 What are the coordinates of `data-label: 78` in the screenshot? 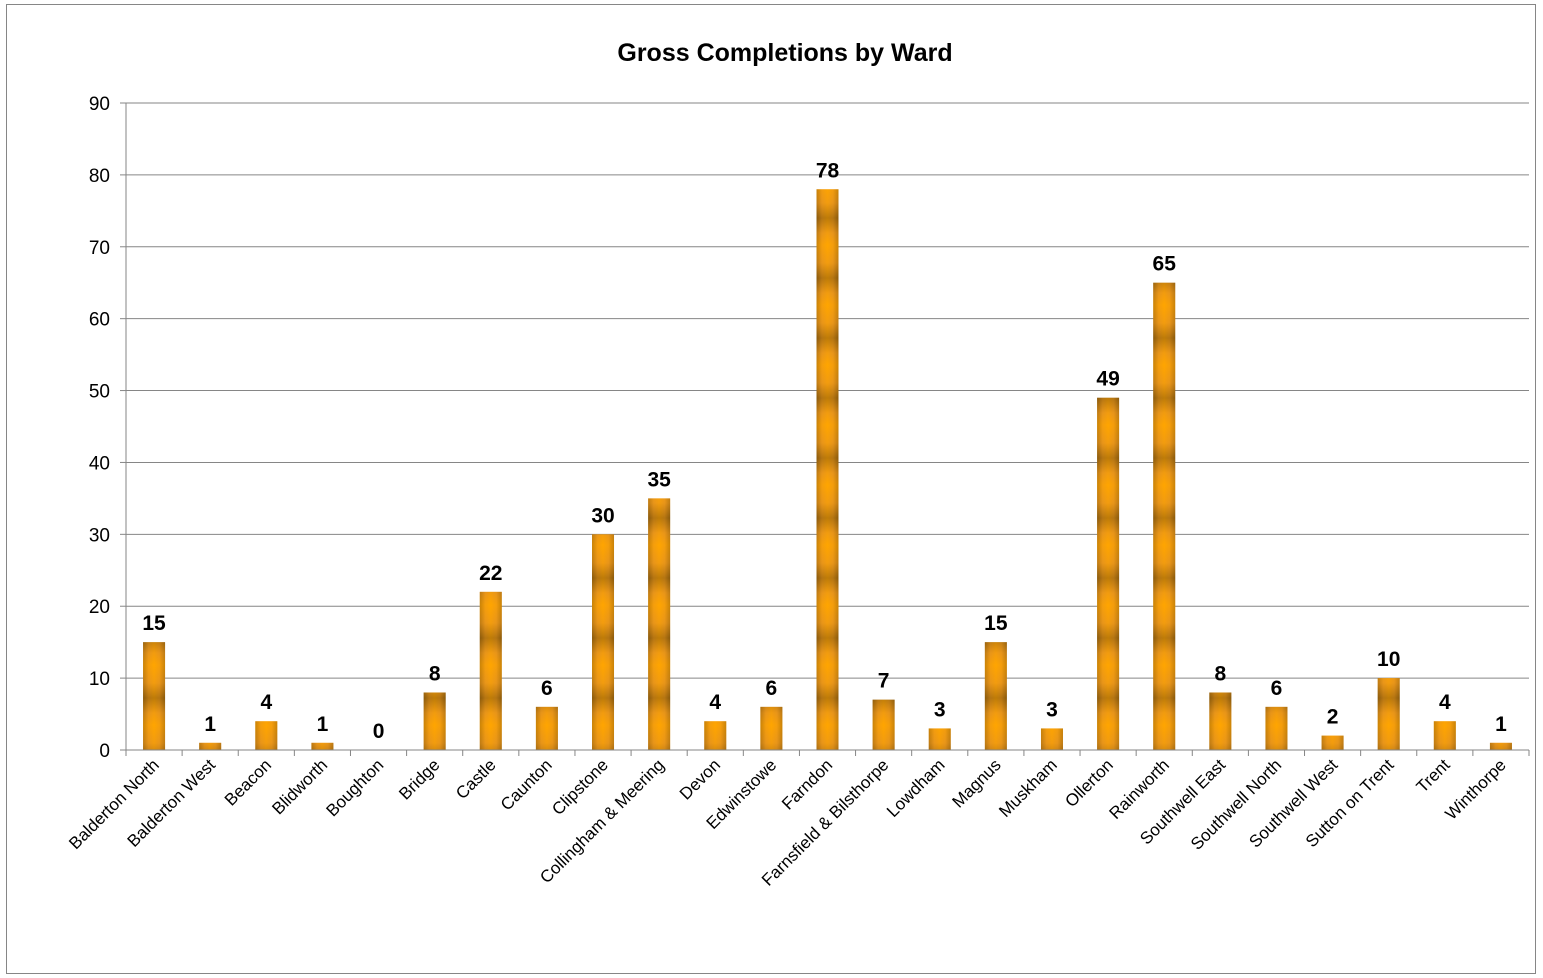 It's located at (828, 170).